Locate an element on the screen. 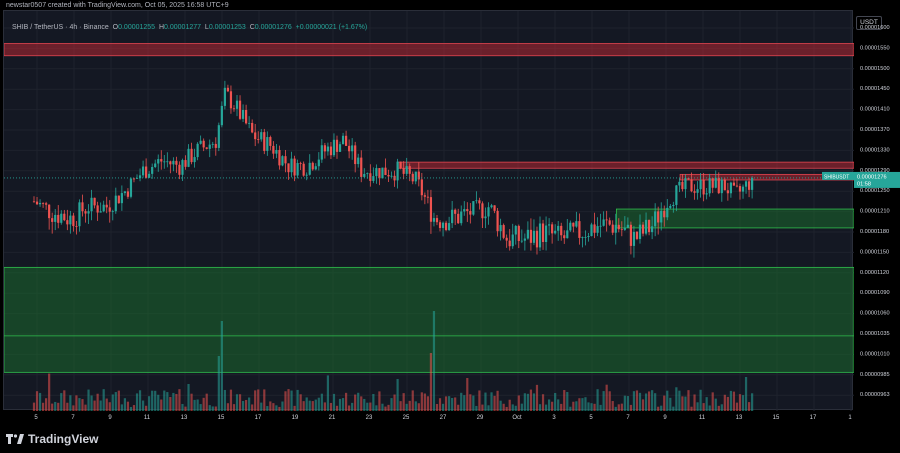  x-tick-label: 23 is located at coordinates (369, 418).